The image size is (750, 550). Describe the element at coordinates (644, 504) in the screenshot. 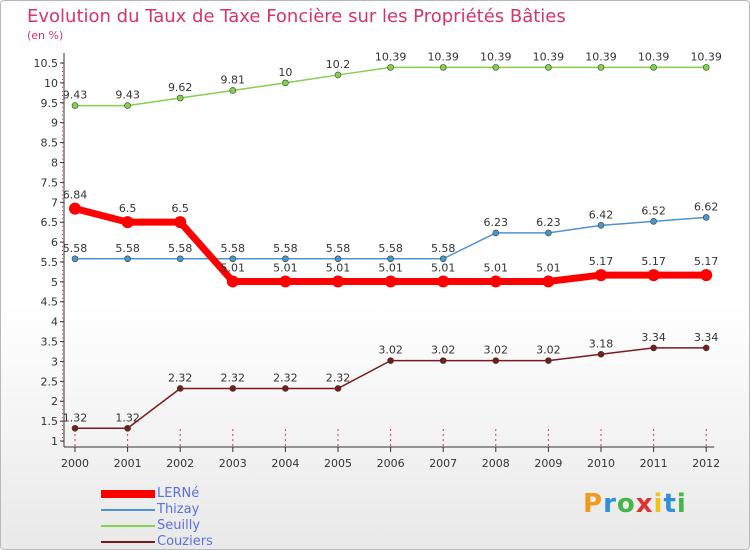

I see `logo-letter: x` at that location.